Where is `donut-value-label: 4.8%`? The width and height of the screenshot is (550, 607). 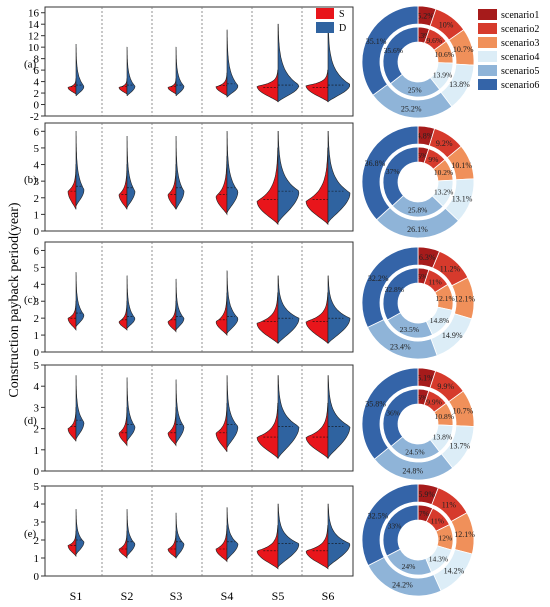
donut-value-label: 4.8% is located at coordinates (425, 136).